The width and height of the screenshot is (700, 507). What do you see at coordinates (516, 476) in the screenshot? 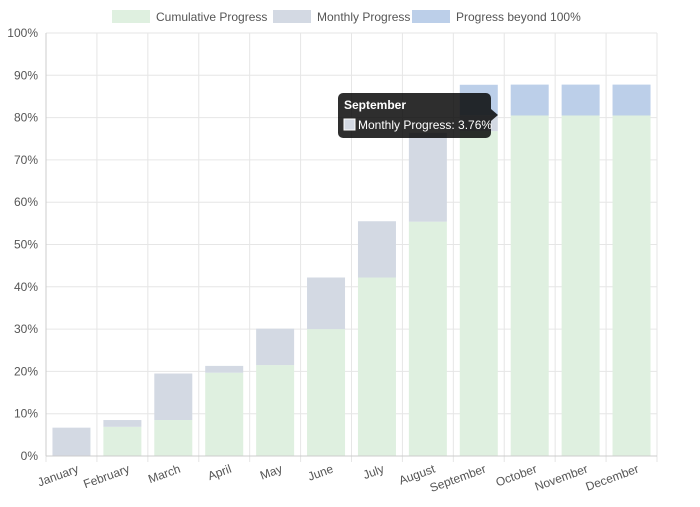
I see `x-tick-label: October` at bounding box center [516, 476].